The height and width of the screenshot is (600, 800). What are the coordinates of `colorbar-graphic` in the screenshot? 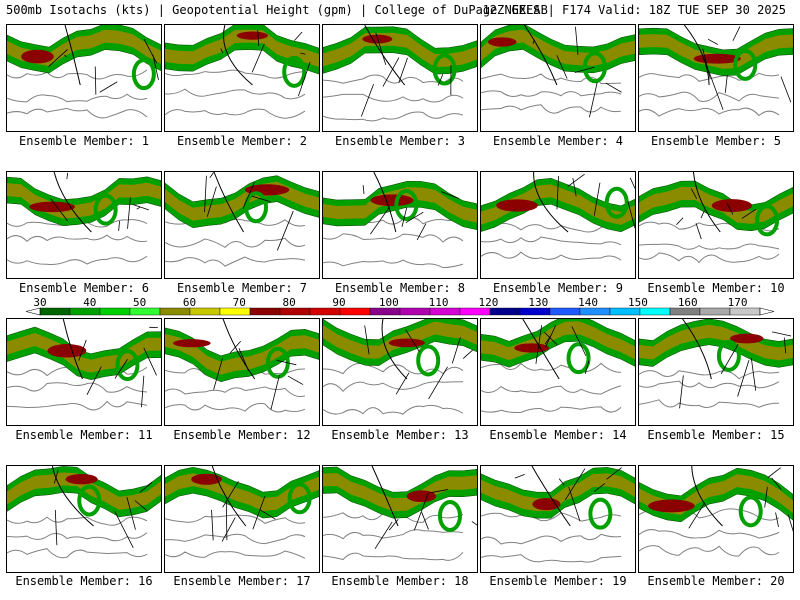 It's located at (400, 311).